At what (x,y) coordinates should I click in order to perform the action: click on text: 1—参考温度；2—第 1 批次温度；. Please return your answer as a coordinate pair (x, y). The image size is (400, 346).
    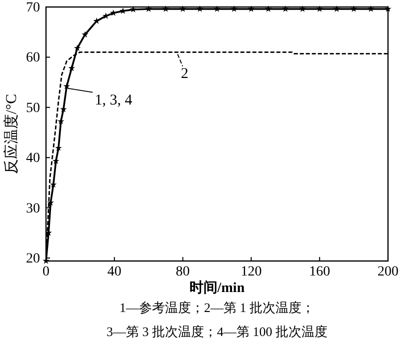
    Looking at the image, I should click on (217, 307).